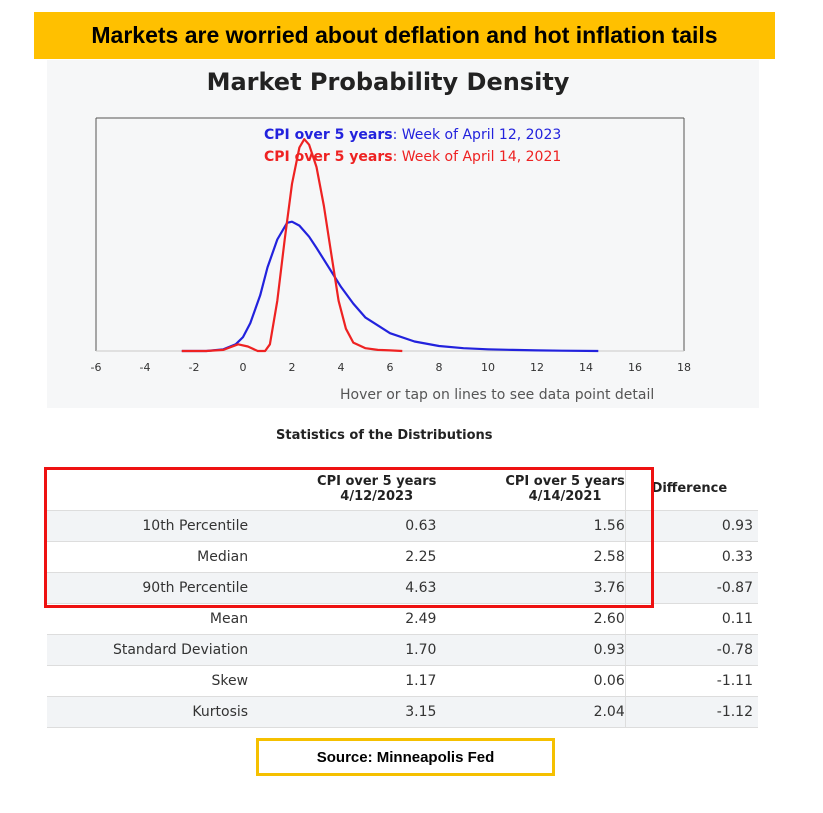 The width and height of the screenshot is (823, 813). Describe the element at coordinates (565, 496) in the screenshot. I see `header-2021-line2: 4/14/2021` at that location.